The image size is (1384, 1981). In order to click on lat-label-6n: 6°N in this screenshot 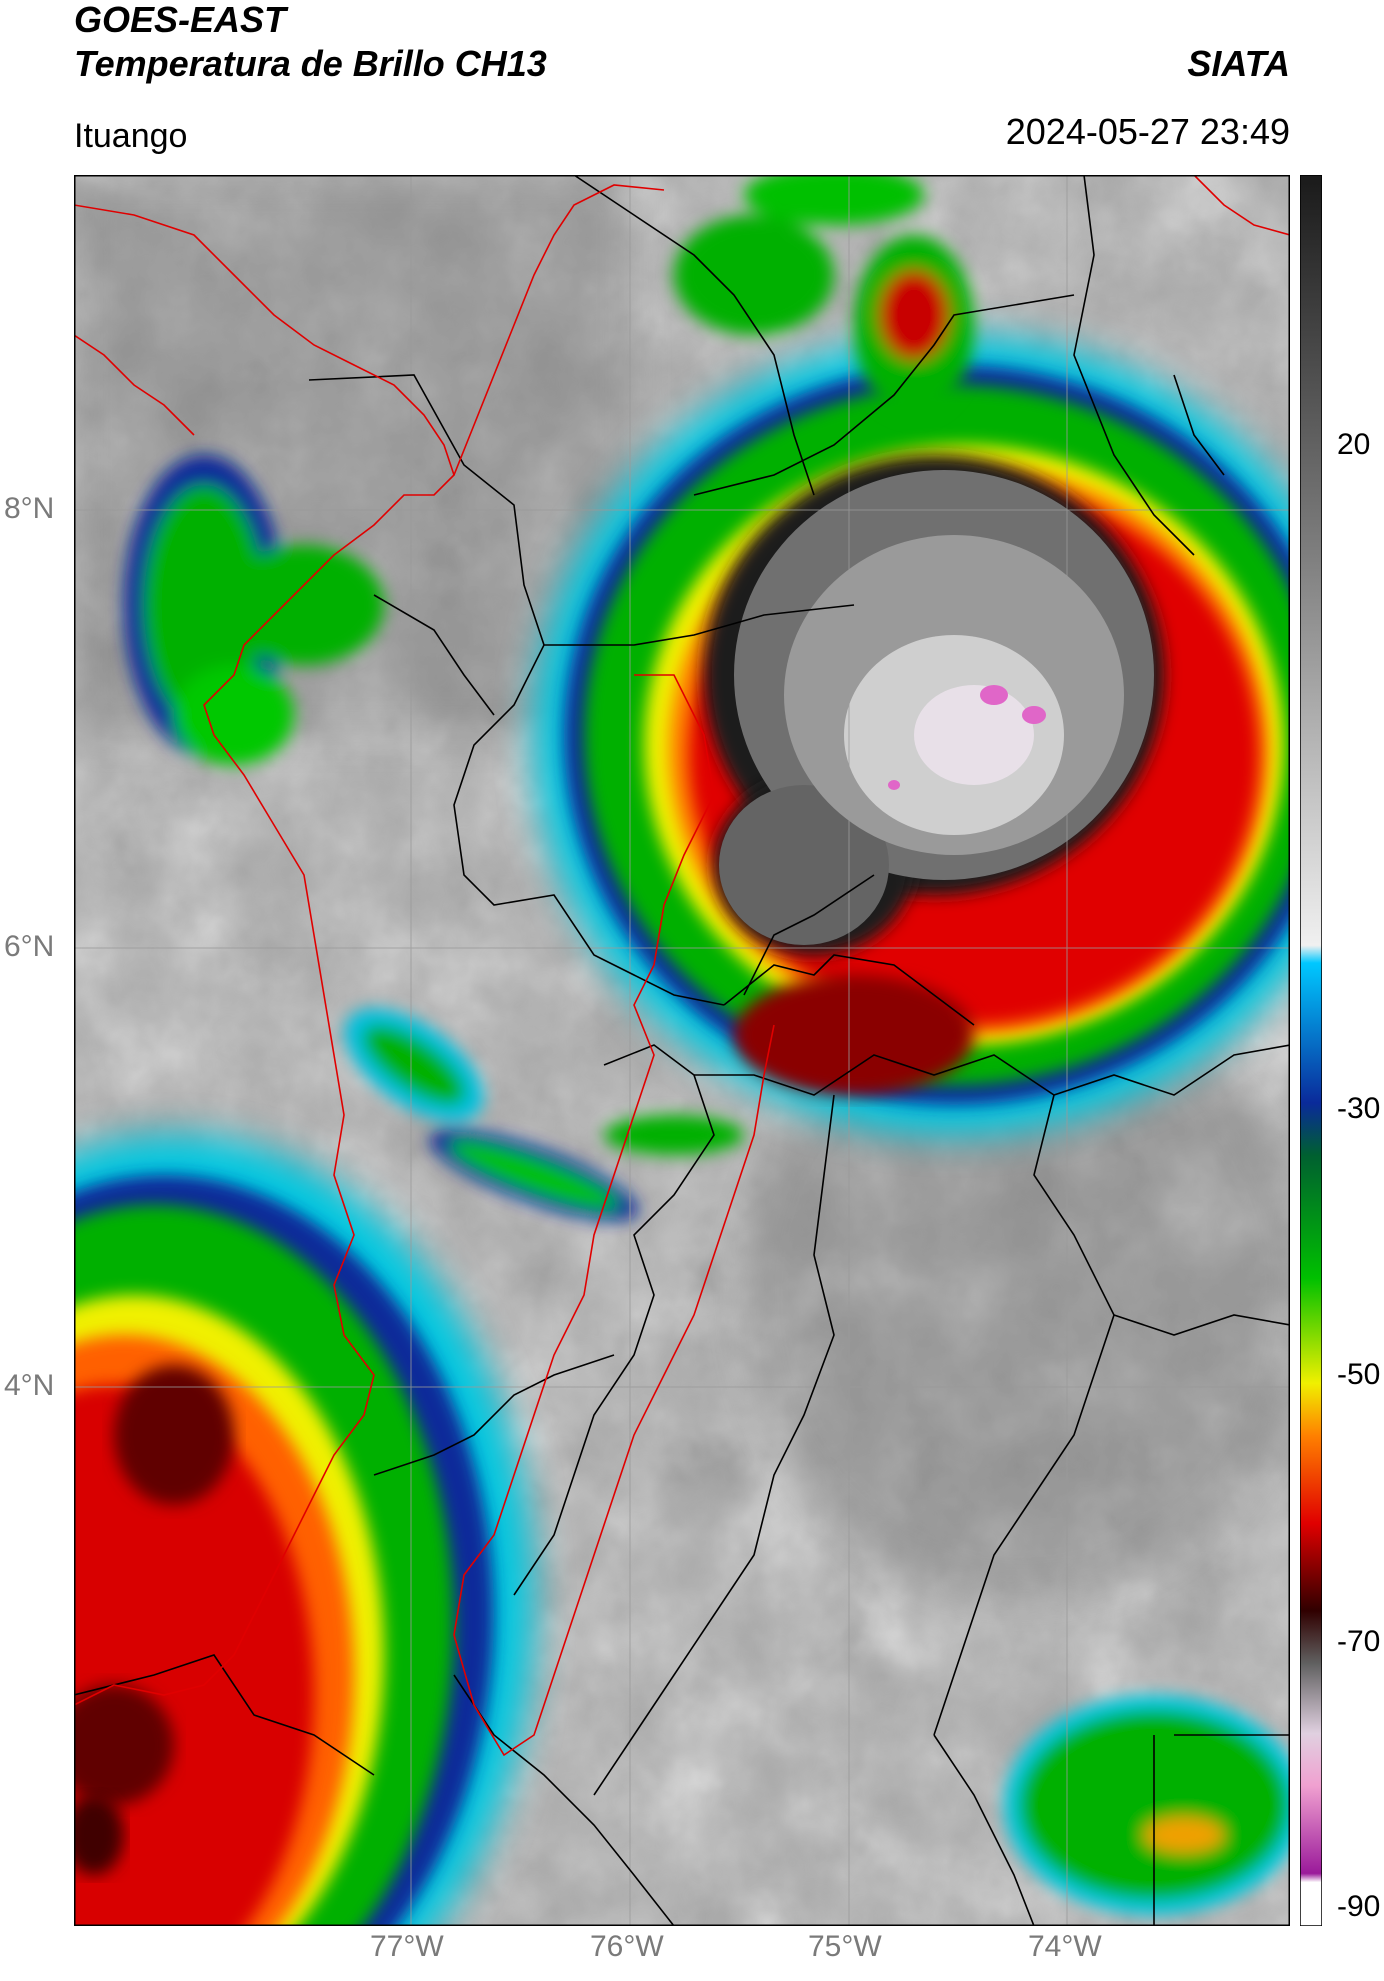, I will do `click(29, 946)`.